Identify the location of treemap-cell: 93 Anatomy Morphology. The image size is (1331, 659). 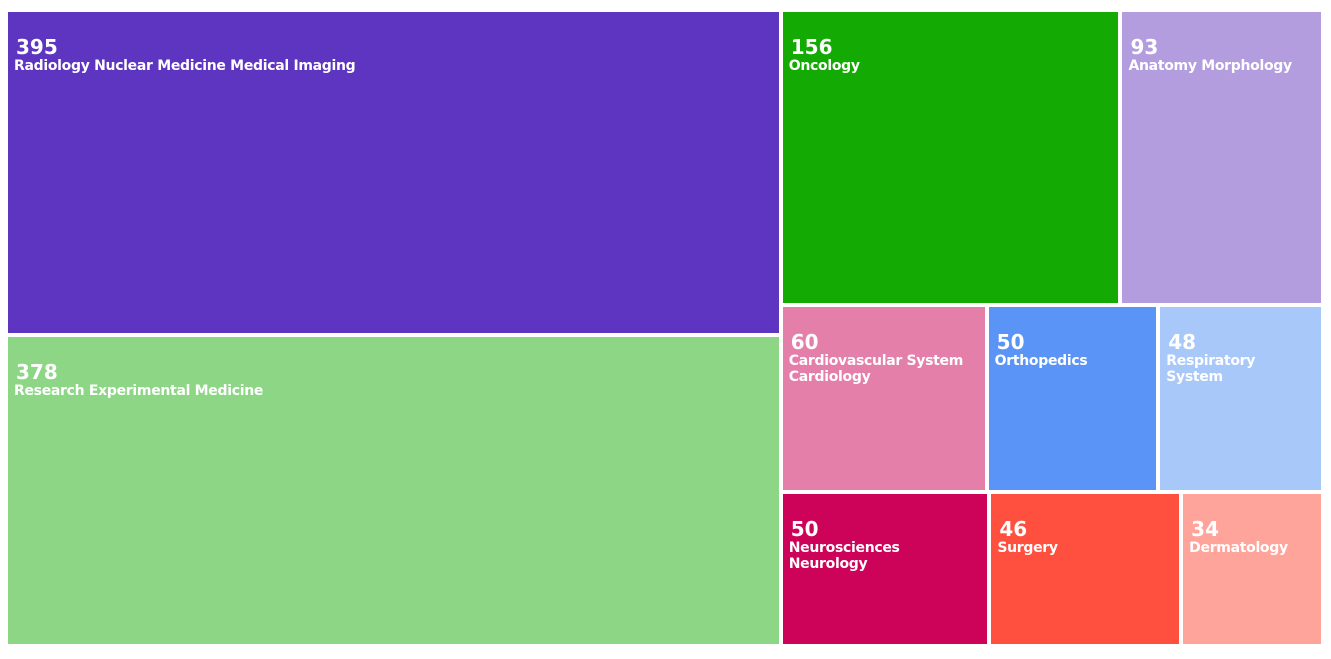
(1221, 157).